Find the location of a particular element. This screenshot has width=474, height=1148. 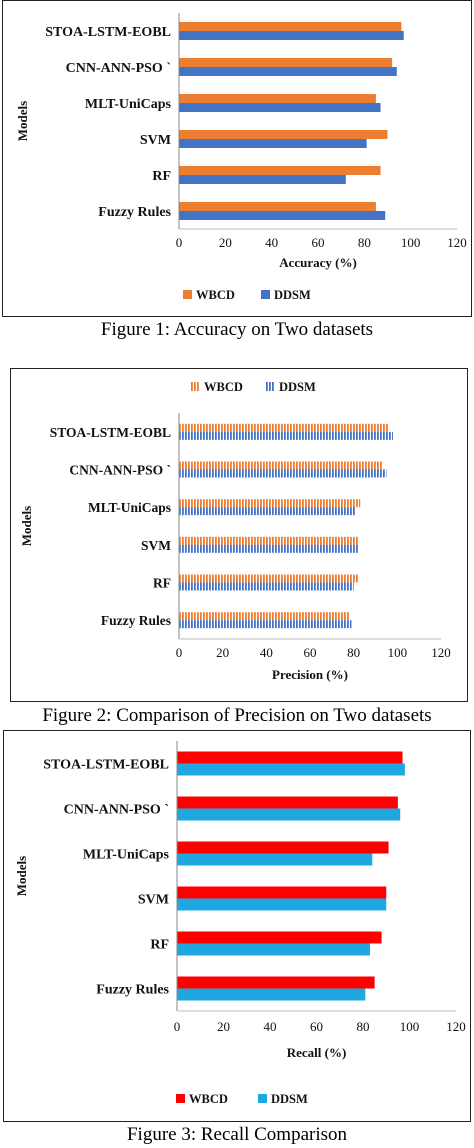

figure-1-caption: Figure 1: Accuracy on Two datasets is located at coordinates (237, 329).